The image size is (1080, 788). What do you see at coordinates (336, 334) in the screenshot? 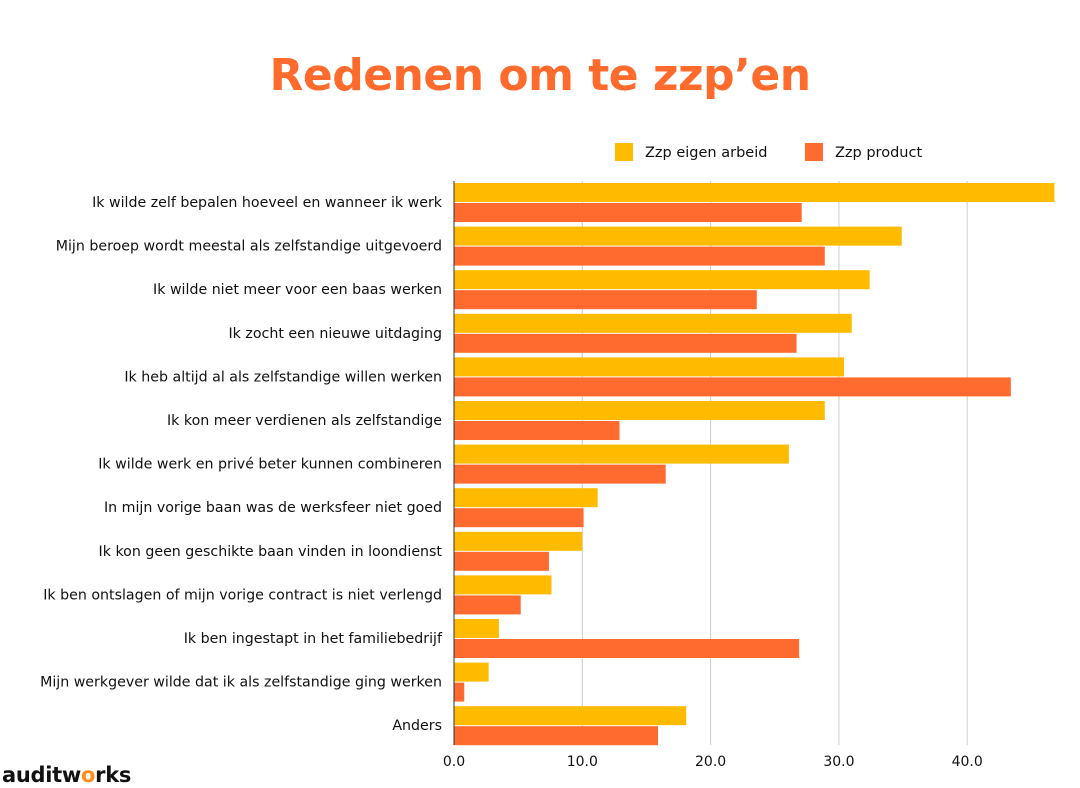
I see `category-label: Ik zocht een nieuwe uitdaging` at bounding box center [336, 334].